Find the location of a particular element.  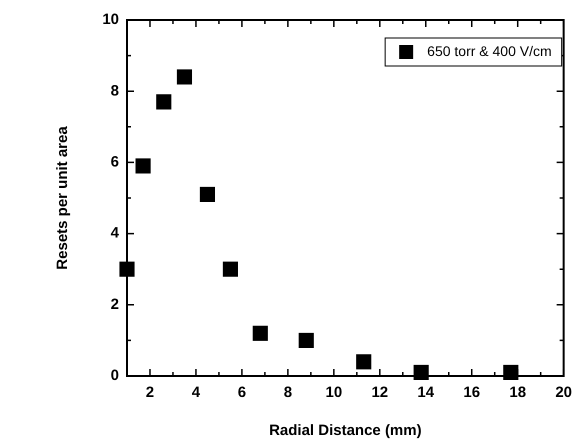

x-tick-label: 14 is located at coordinates (426, 393).